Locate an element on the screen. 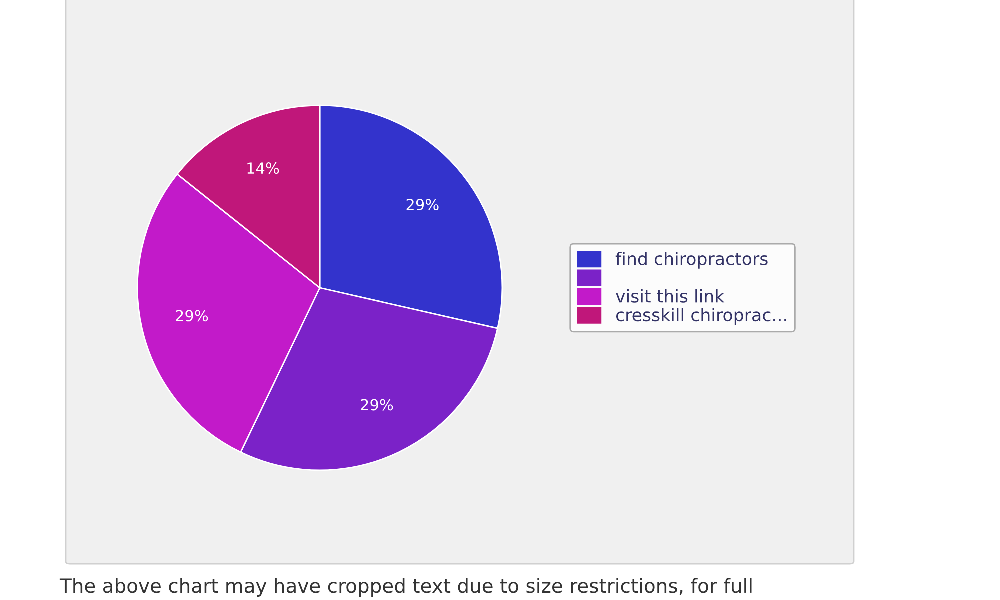  text: The above chart may have cropped text due to size restrictions, for full is located at coordinates (406, 587).